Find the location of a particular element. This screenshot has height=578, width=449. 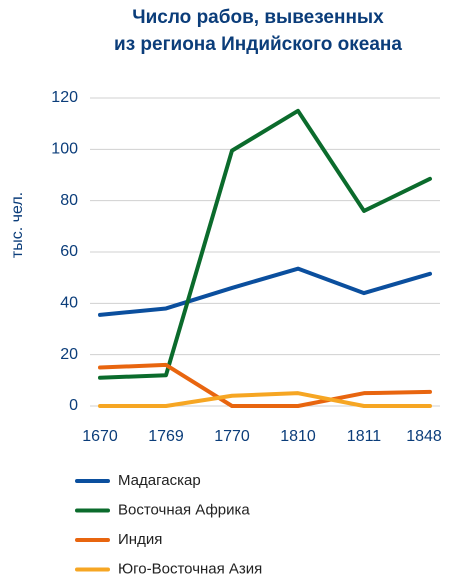

x-tick-label: 1770 is located at coordinates (232, 436).